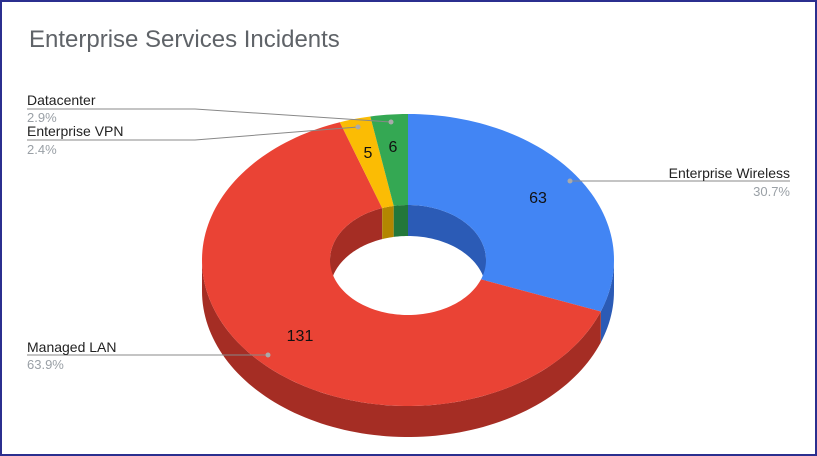 The image size is (817, 456). Describe the element at coordinates (209, 115) in the screenshot. I see `leader-line-datacenter` at that location.